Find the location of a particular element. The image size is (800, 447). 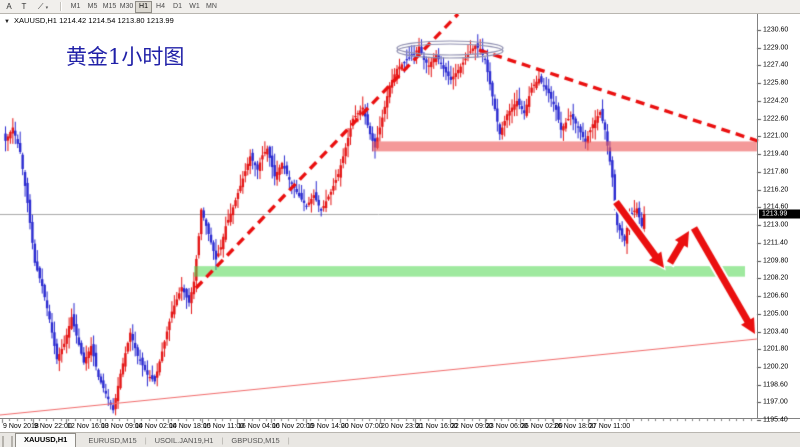

price-label: 1224.20 is located at coordinates (776, 101).